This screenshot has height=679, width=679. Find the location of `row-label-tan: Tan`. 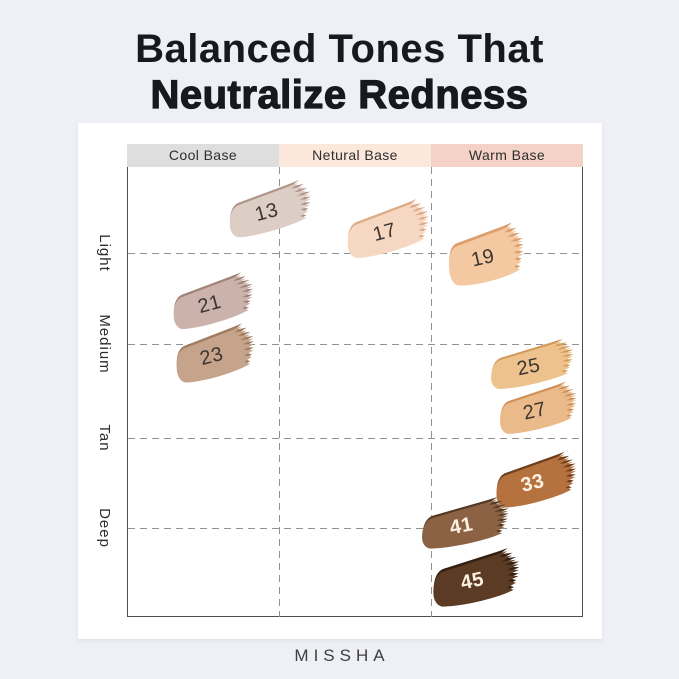

row-label-tan: Tan is located at coordinates (104, 438).